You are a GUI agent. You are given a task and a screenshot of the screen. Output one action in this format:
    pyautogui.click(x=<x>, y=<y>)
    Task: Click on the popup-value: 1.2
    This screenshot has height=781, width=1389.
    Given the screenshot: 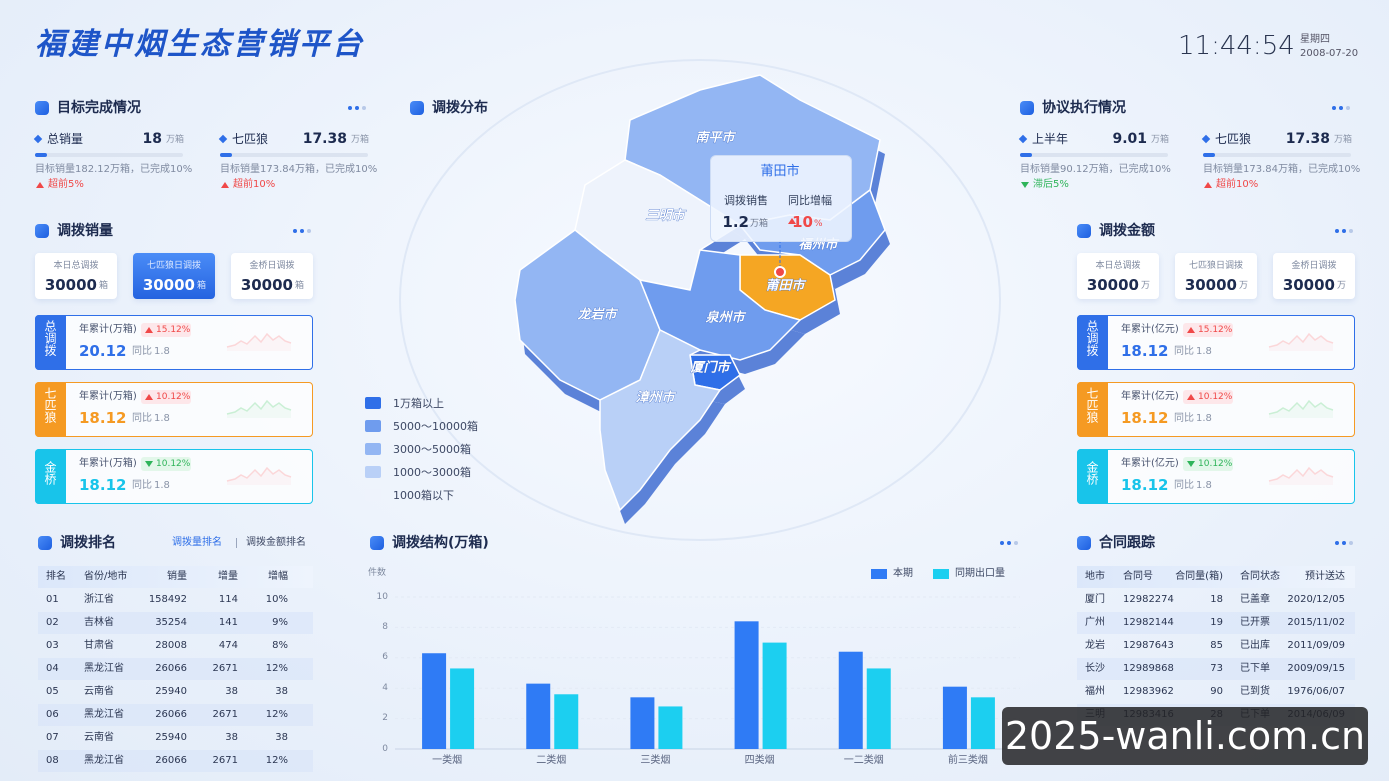 What is the action you would take?
    pyautogui.click(x=735, y=221)
    